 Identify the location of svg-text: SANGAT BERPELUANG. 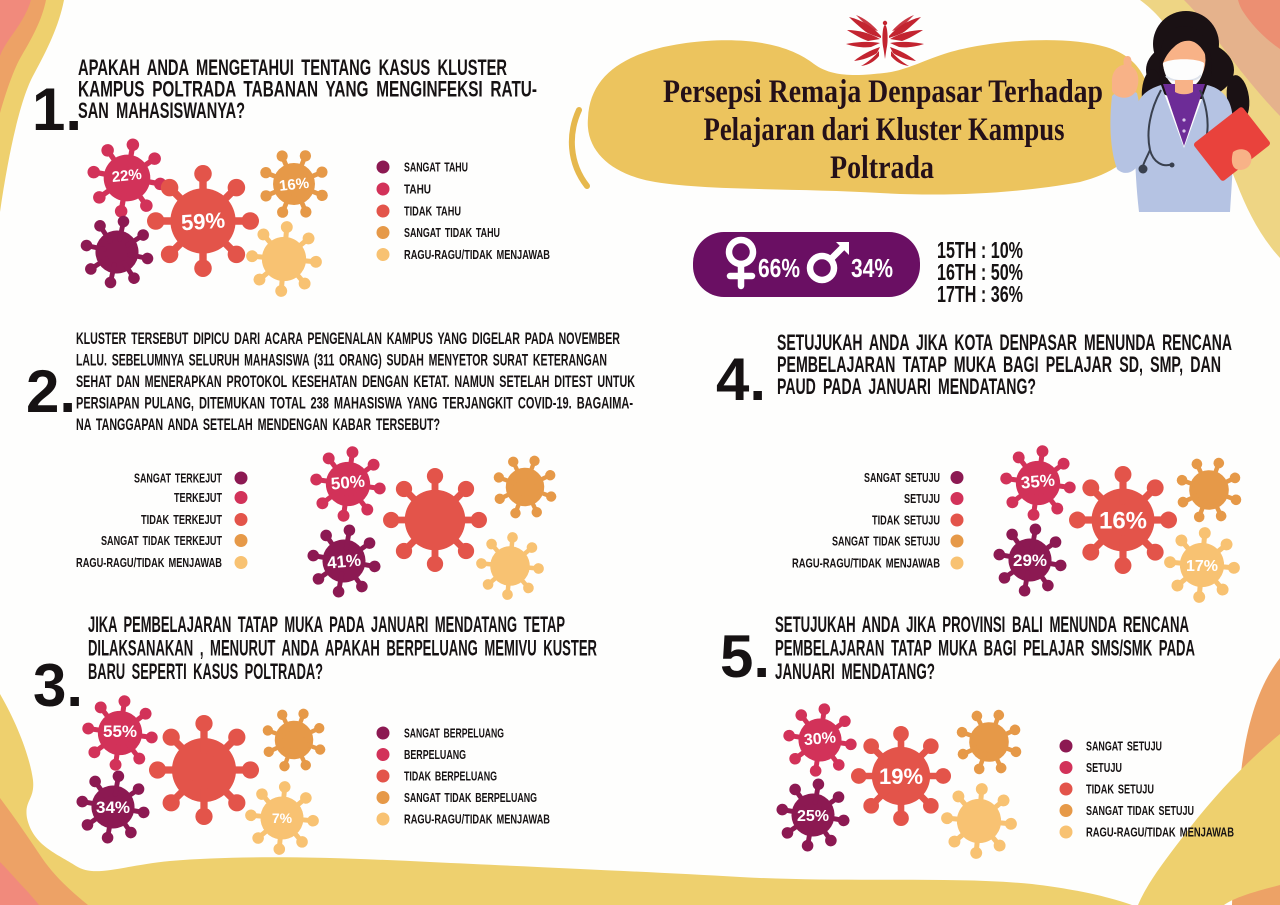
(454, 733).